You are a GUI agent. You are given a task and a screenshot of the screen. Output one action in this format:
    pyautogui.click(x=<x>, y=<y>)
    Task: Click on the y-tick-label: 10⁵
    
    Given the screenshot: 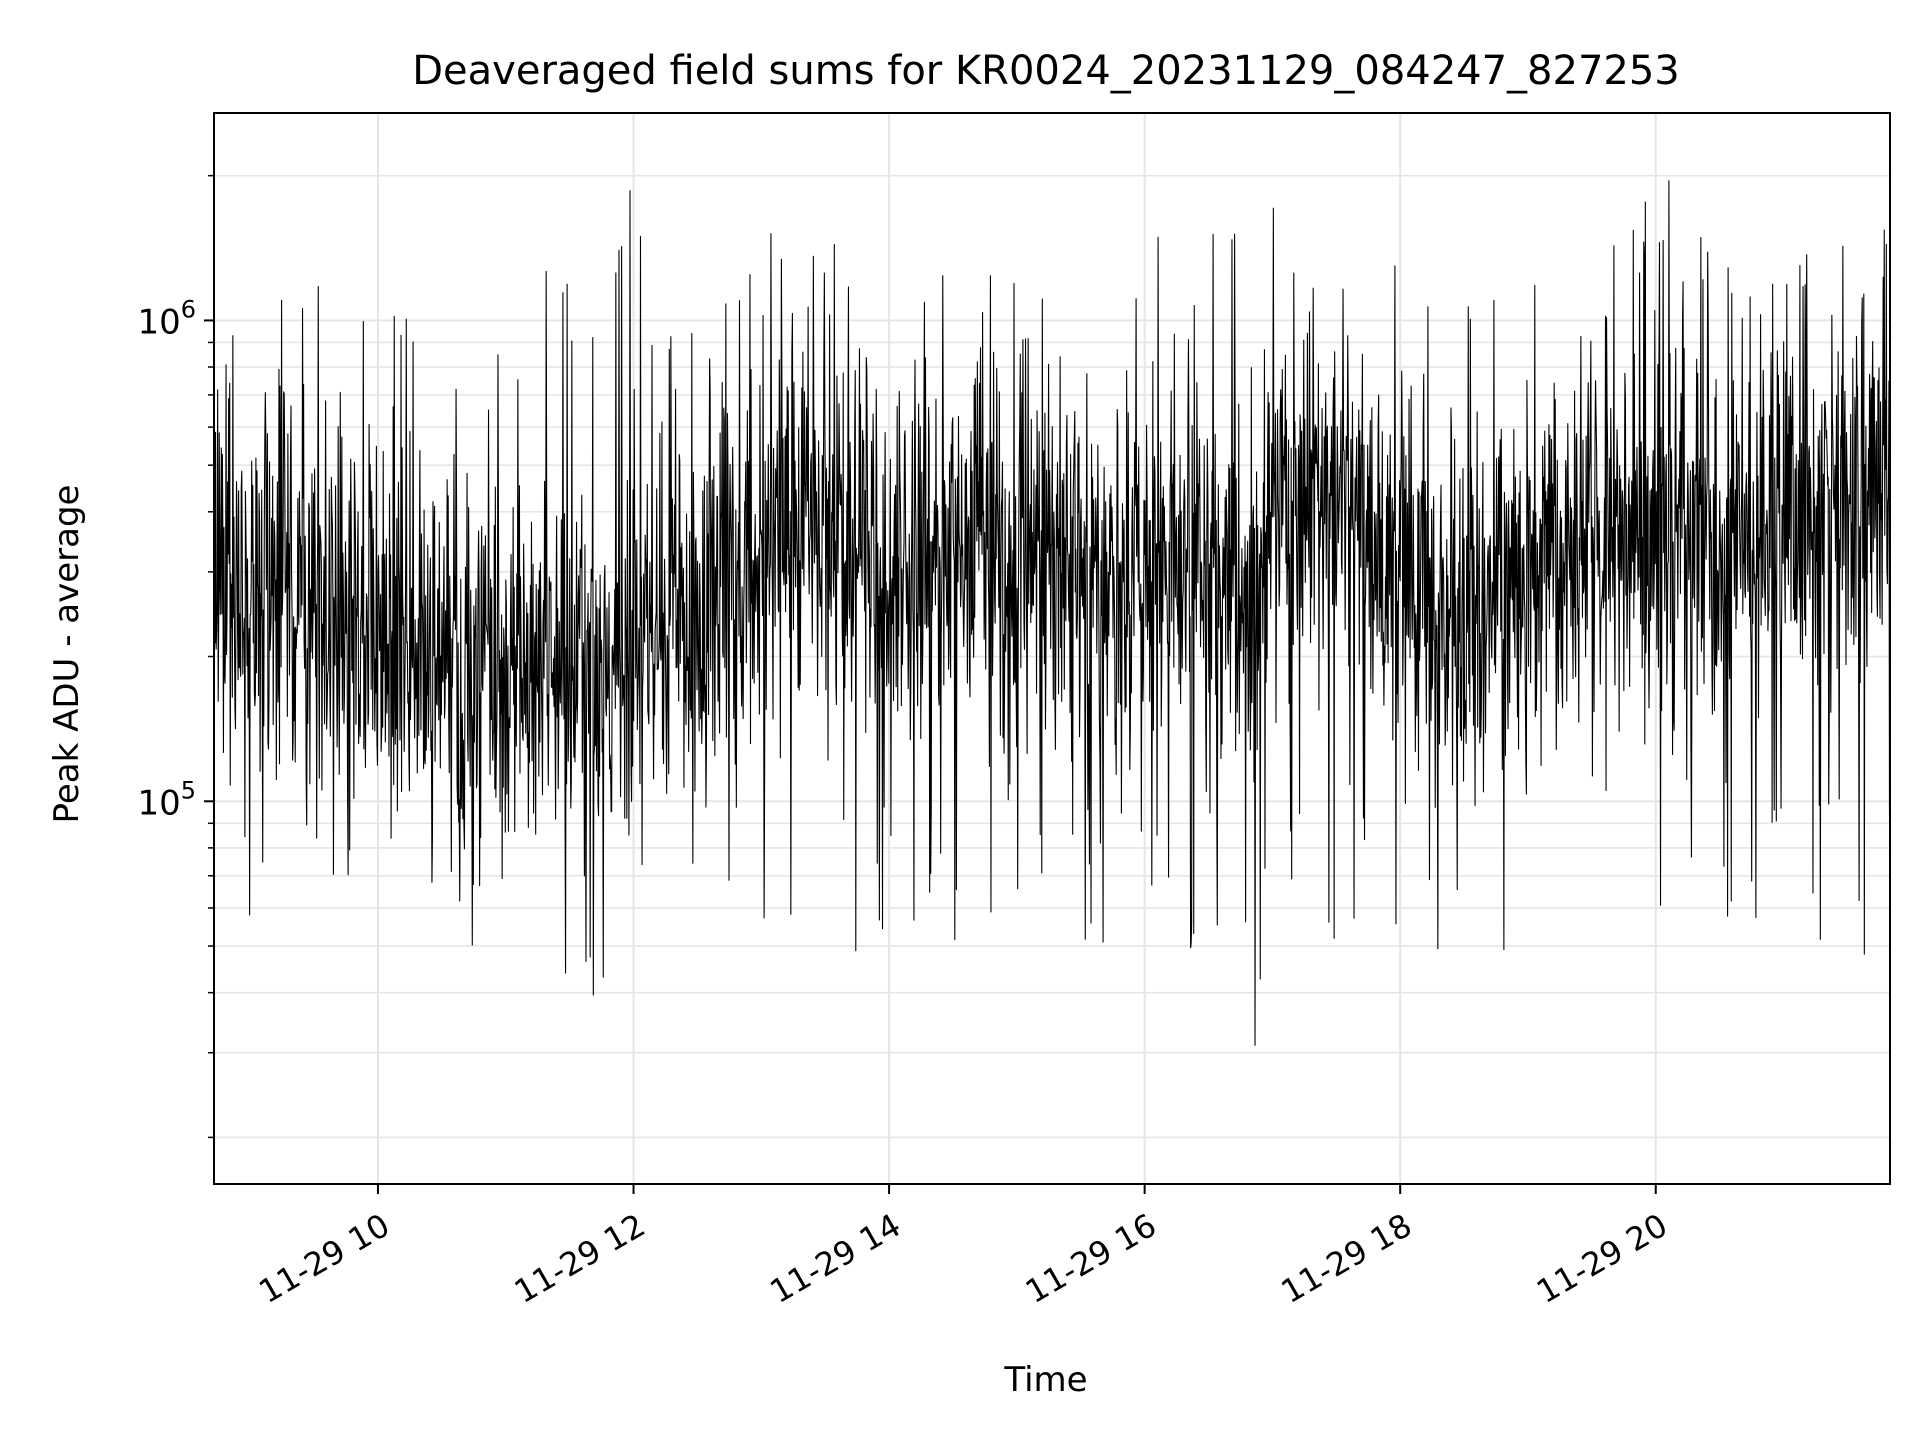 What is the action you would take?
    pyautogui.click(x=166, y=799)
    